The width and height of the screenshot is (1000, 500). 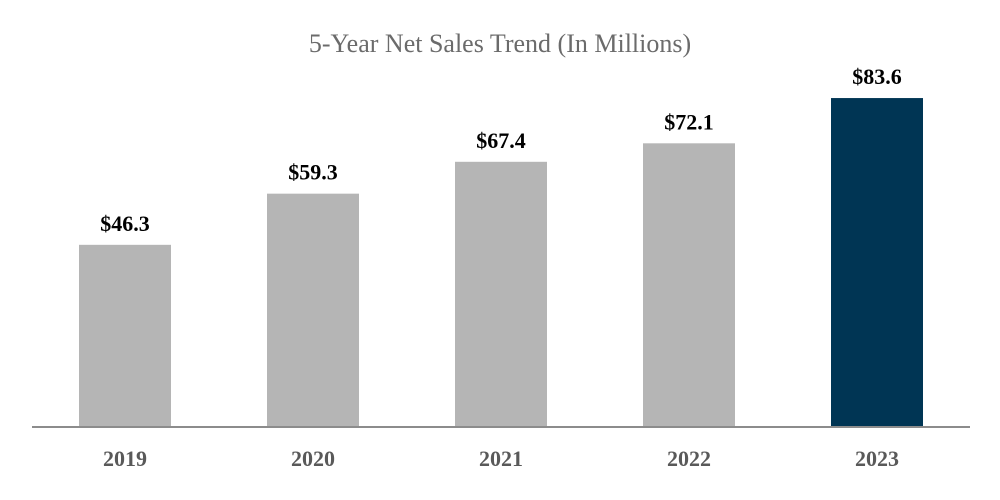 What do you see at coordinates (877, 458) in the screenshot?
I see `x-tick-label-2023: 2023` at bounding box center [877, 458].